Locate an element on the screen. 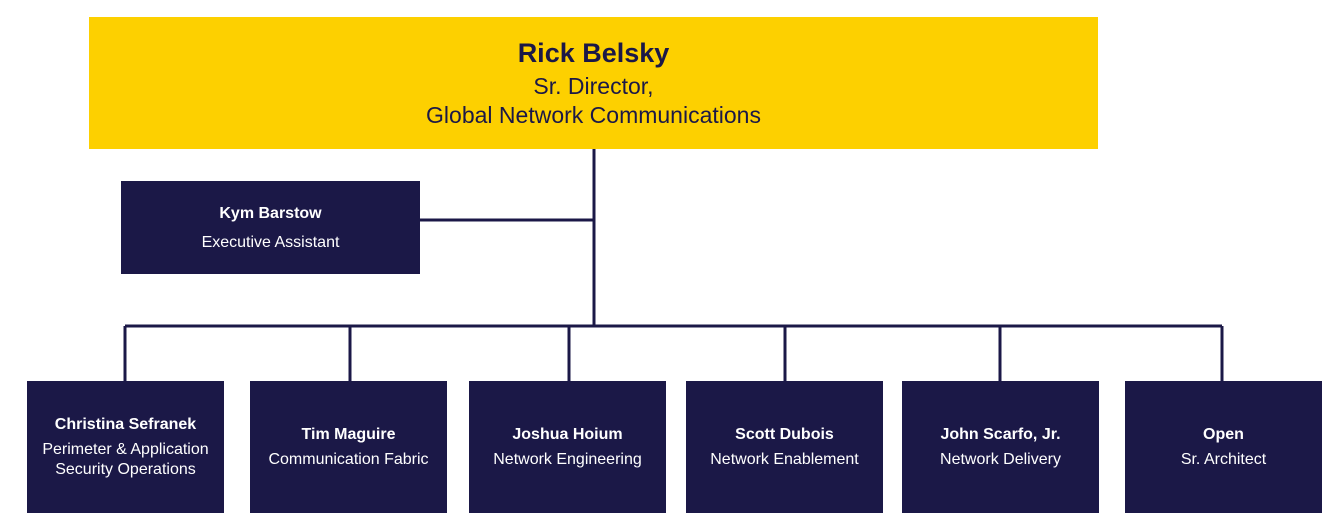 This screenshot has width=1342, height=516. report-title: Sr. Architect is located at coordinates (1223, 459).